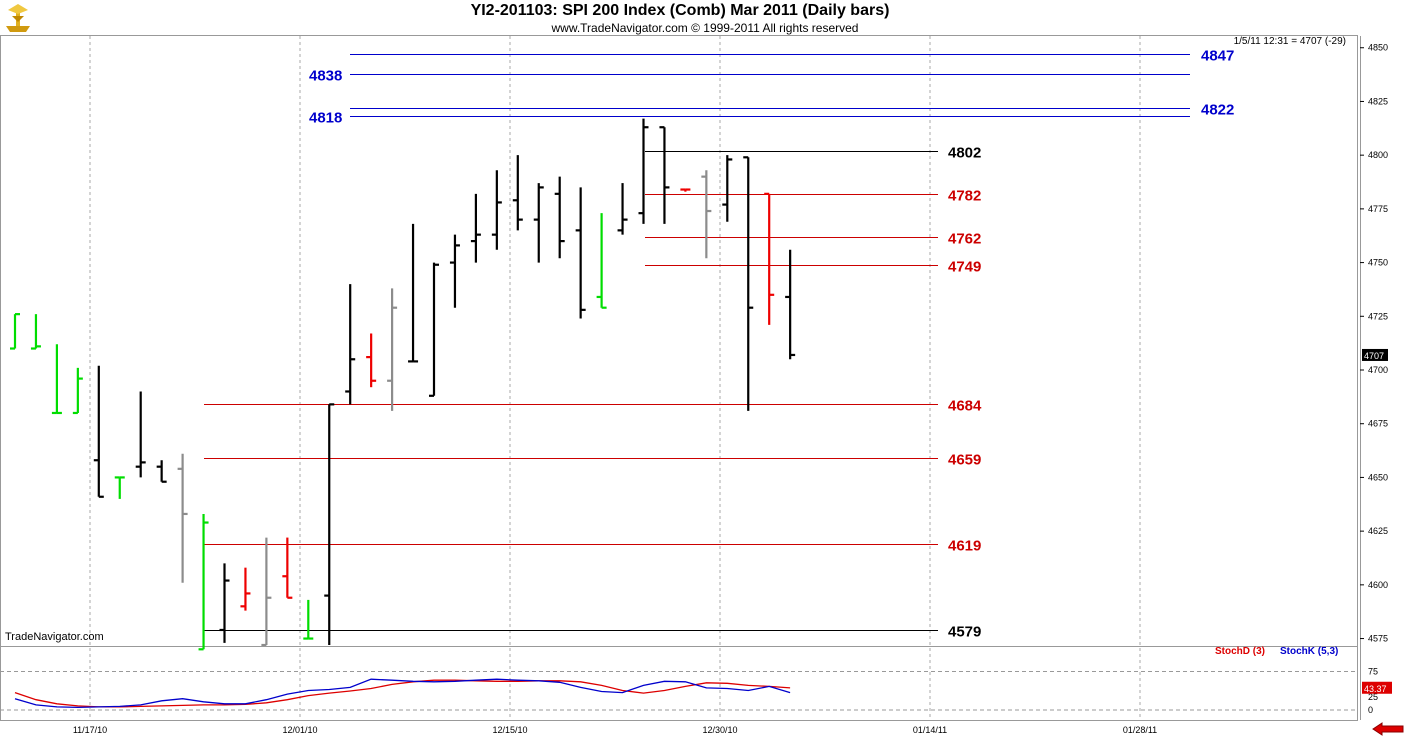  What do you see at coordinates (1378, 209) in the screenshot?
I see `price-tick-label: 4775` at bounding box center [1378, 209].